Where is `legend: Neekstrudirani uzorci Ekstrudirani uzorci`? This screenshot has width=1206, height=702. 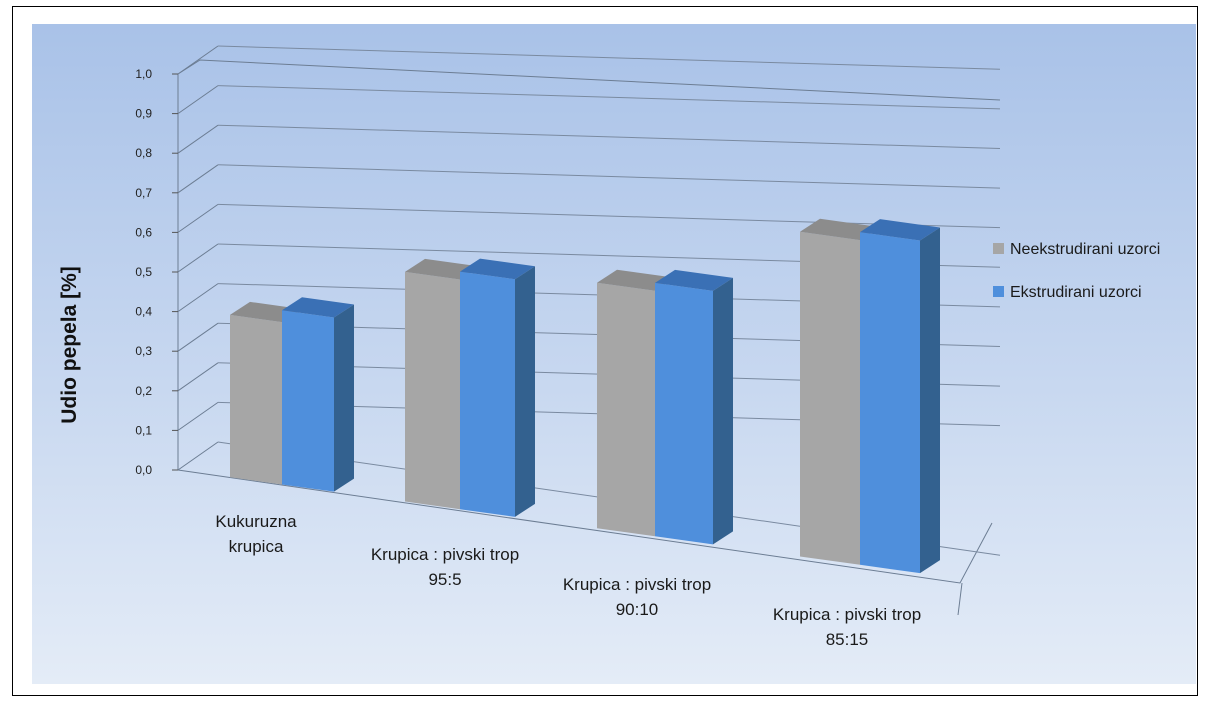 legend: Neekstrudirani uzorci Ekstrudirani uzorci is located at coordinates (1076, 271).